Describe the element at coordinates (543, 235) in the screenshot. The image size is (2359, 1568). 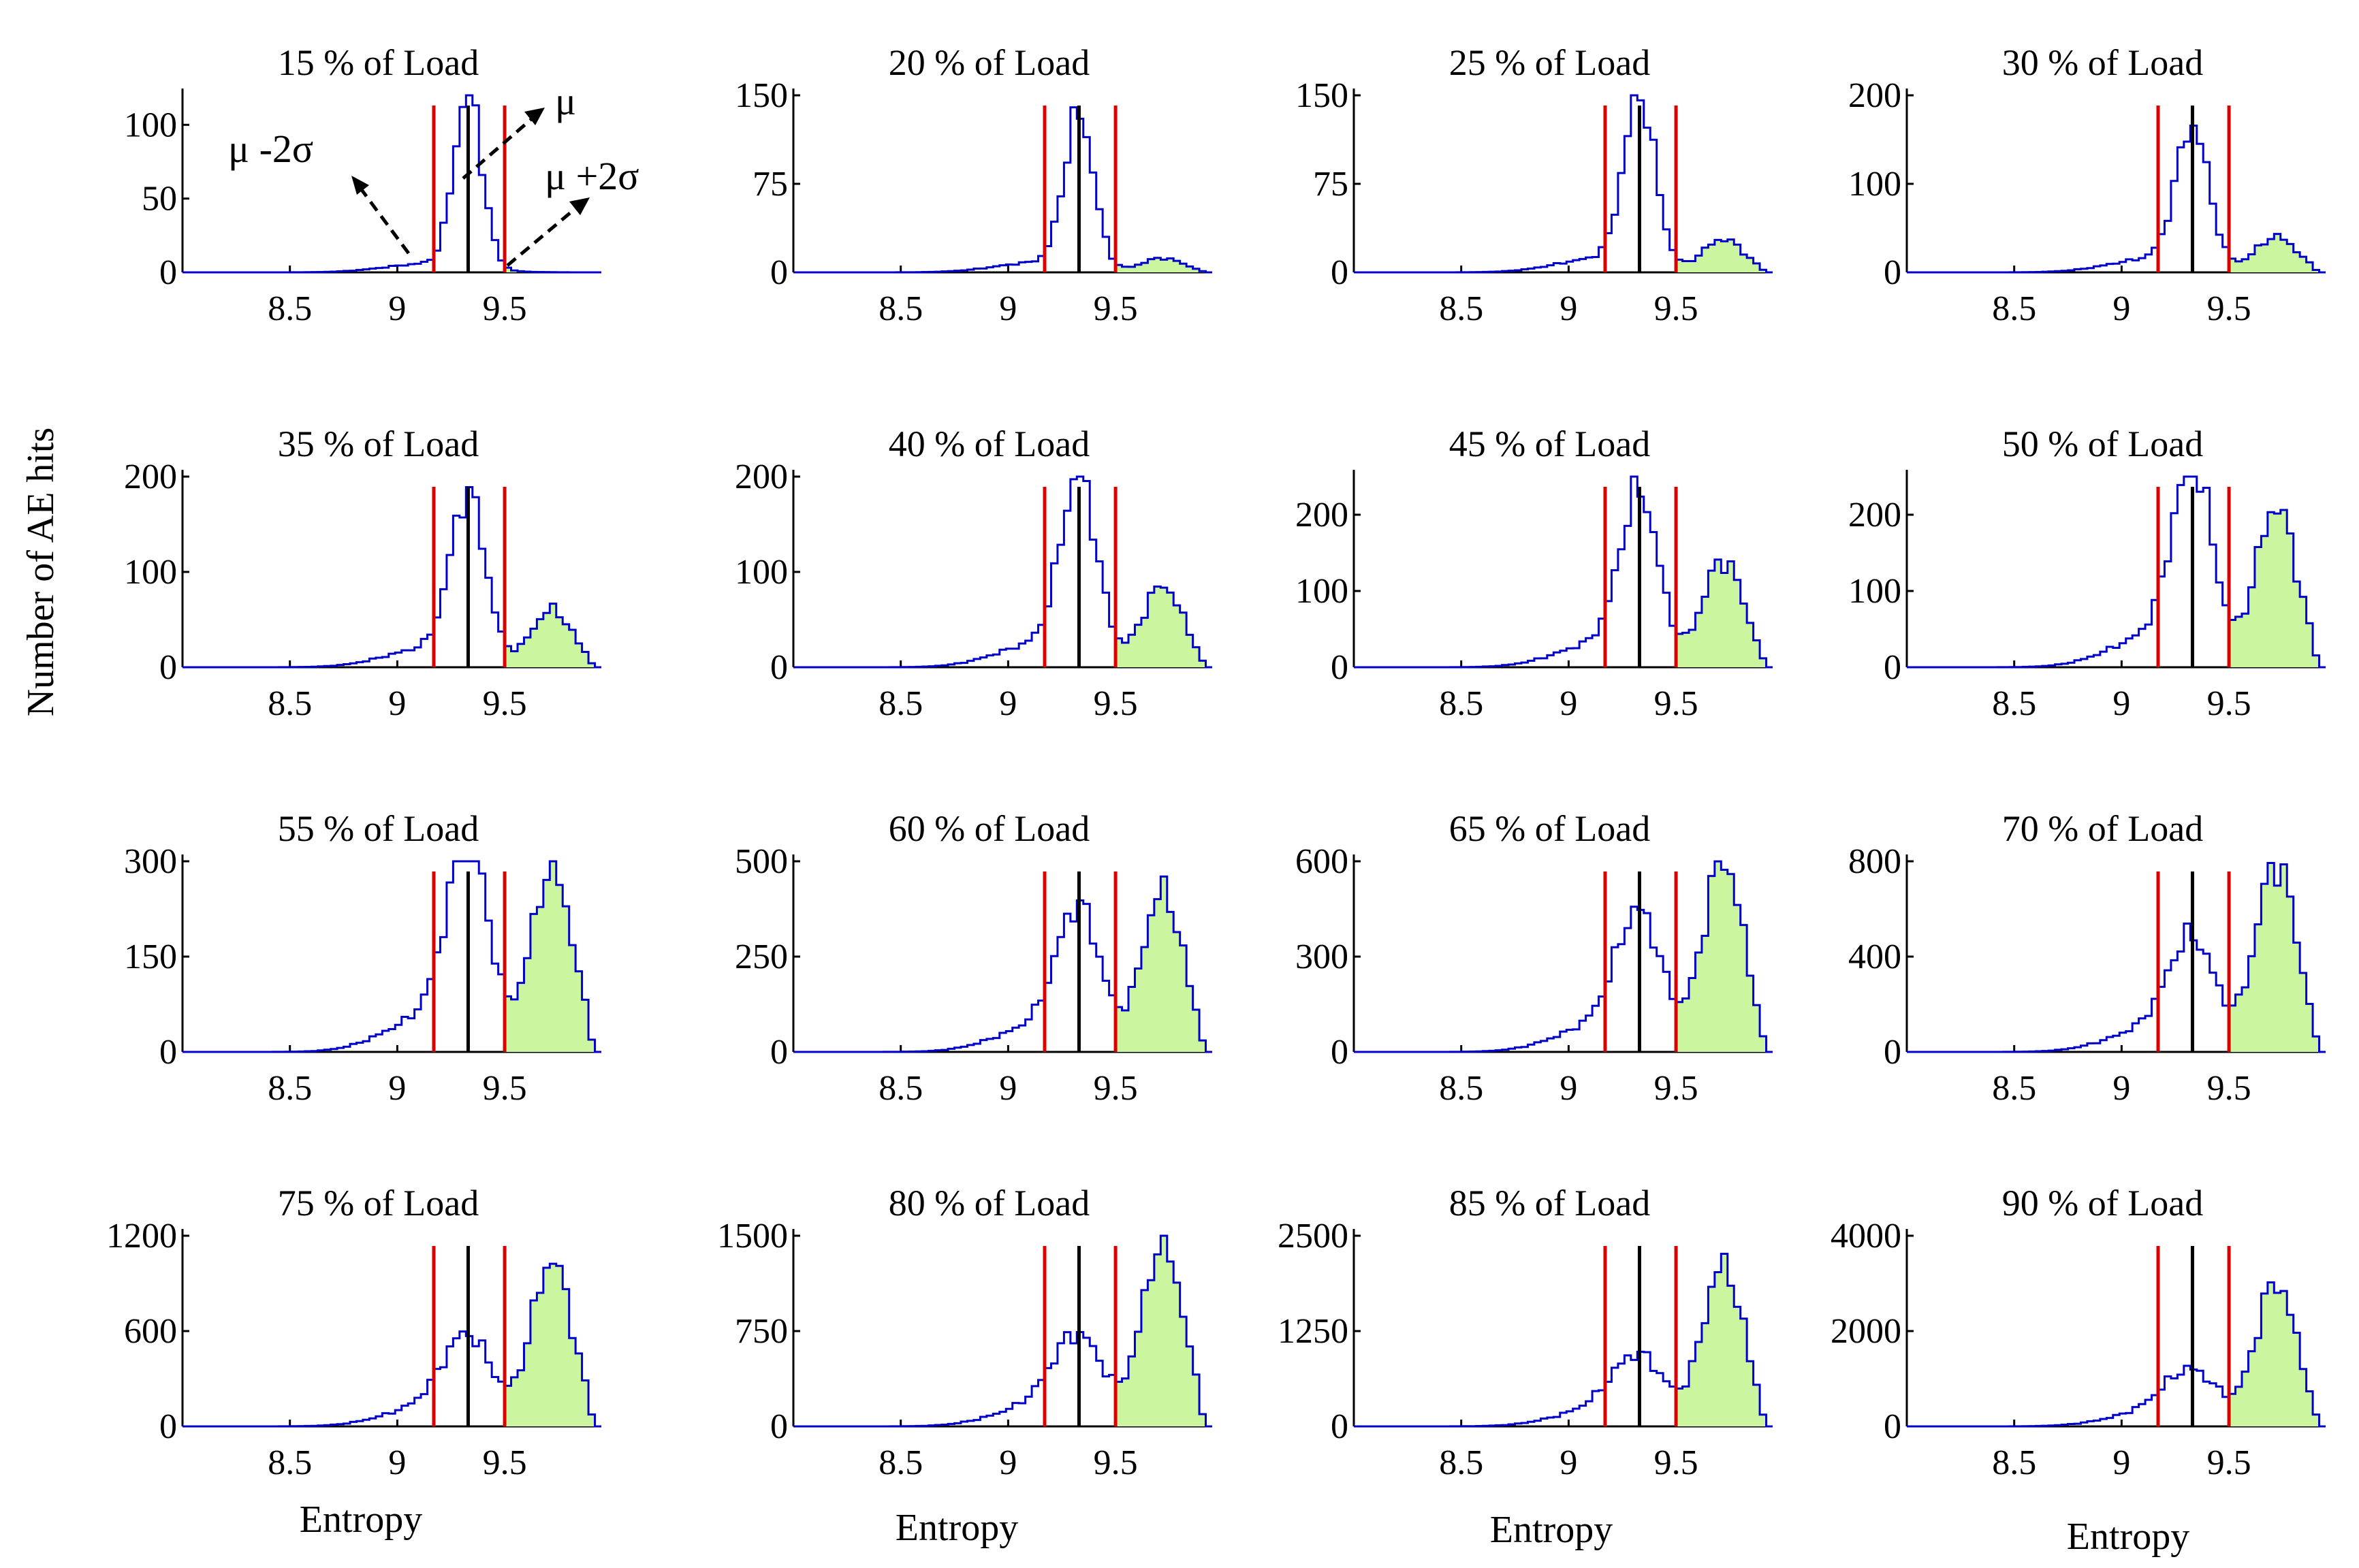
I see `arrow-mu-plus` at that location.